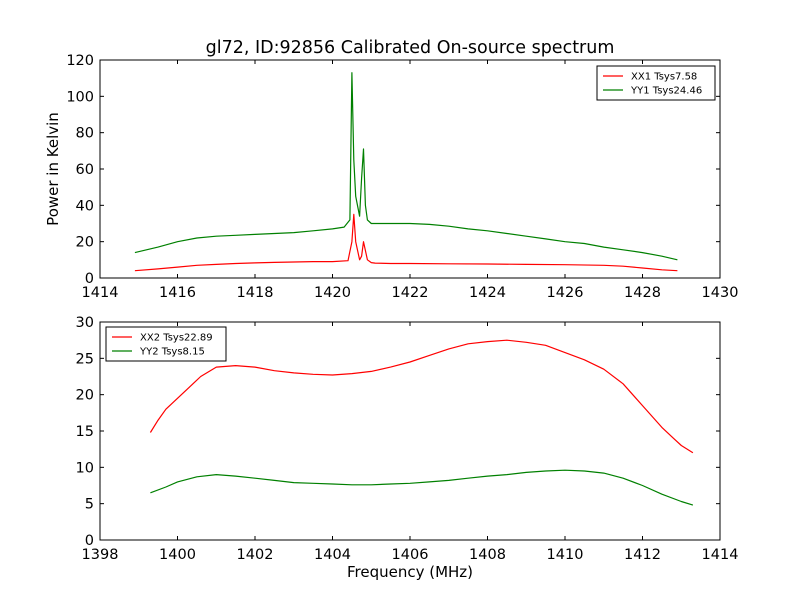 This screenshot has height=600, width=800. Describe the element at coordinates (100, 555) in the screenshot. I see `bottom-xtick-label: 1398` at that location.